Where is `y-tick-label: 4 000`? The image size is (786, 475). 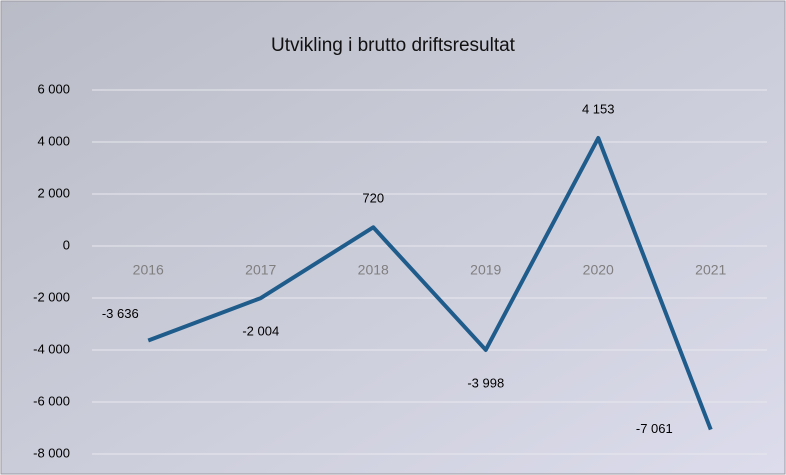
y-tick-label: 4 000 is located at coordinates (53, 140).